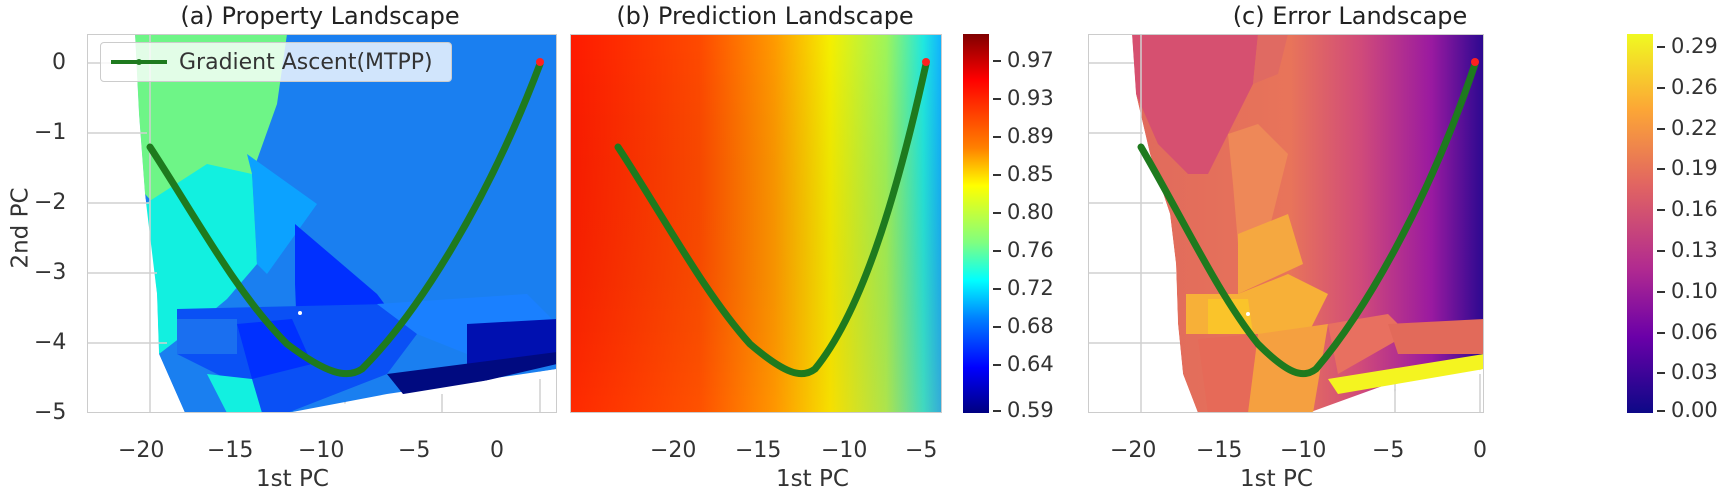 This screenshot has height=500, width=1725. Describe the element at coordinates (1687, 372) in the screenshot. I see `colorbar-tick: 0.03` at that location.